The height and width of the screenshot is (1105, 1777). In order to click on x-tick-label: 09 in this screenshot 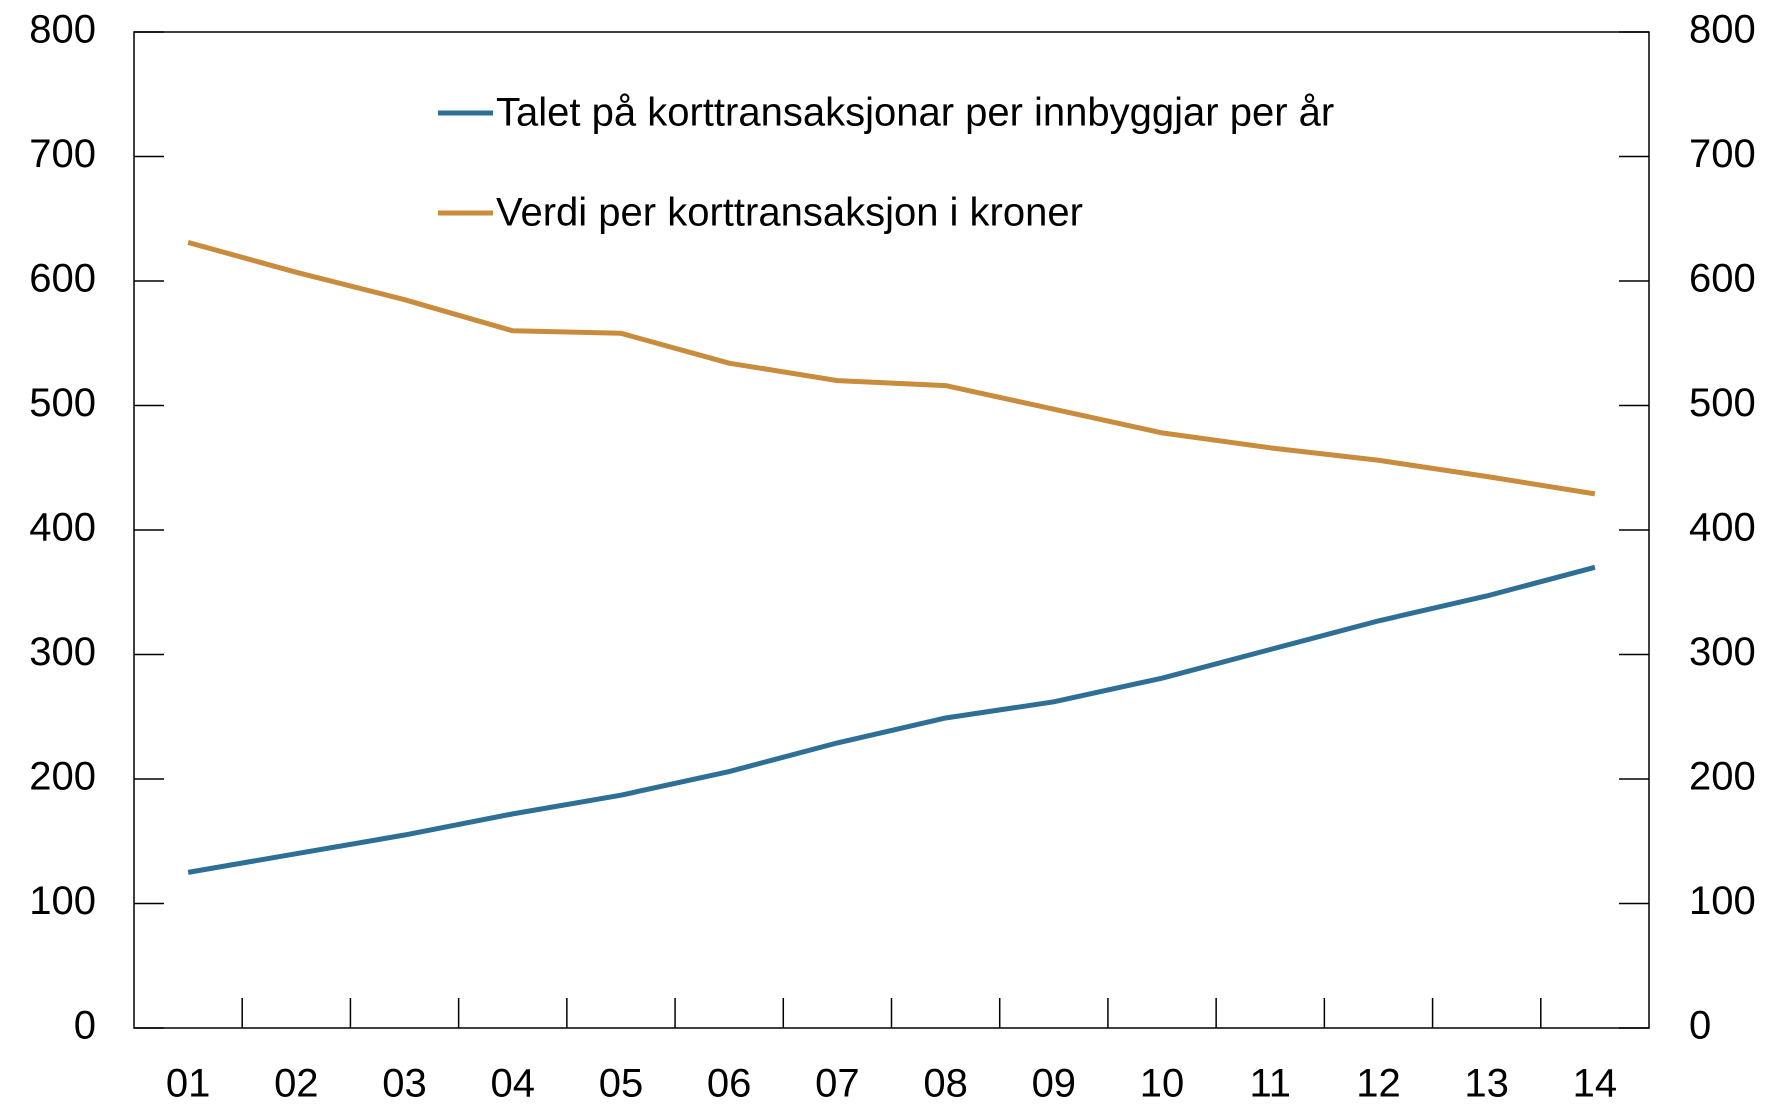, I will do `click(1054, 1083)`.